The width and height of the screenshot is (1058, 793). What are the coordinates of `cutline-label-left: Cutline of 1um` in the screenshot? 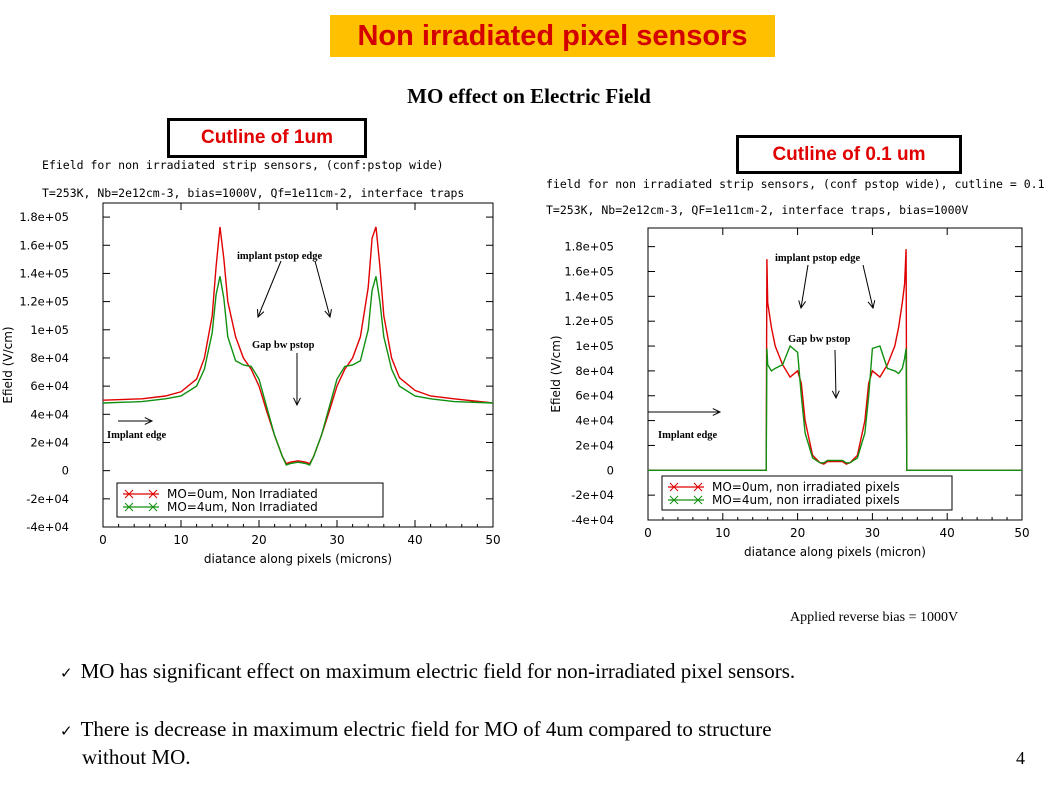 It's located at (267, 138).